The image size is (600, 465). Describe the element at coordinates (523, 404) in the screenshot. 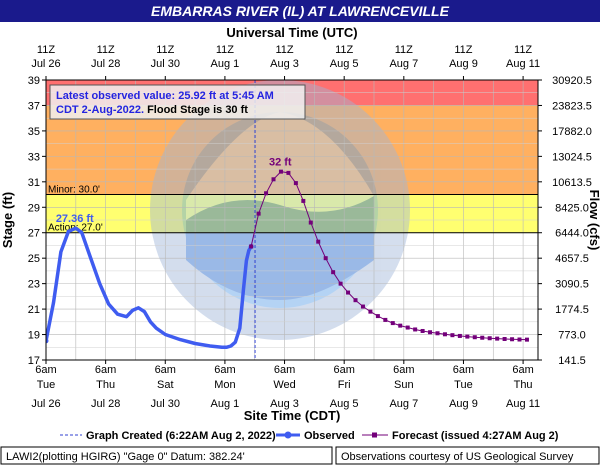

I see `bottom-tick-label-date: Aug 11` at that location.